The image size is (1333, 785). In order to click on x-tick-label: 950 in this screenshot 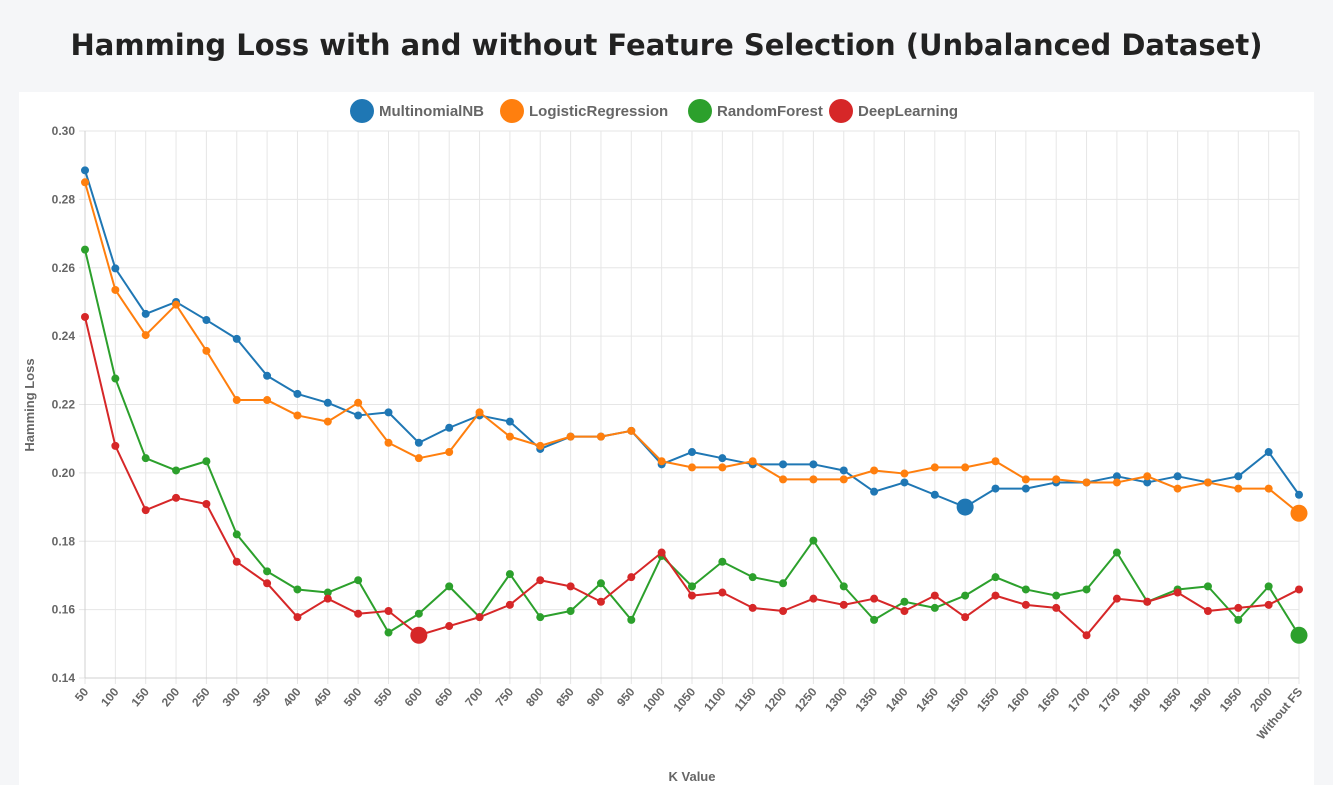, I will do `click(626, 697)`.